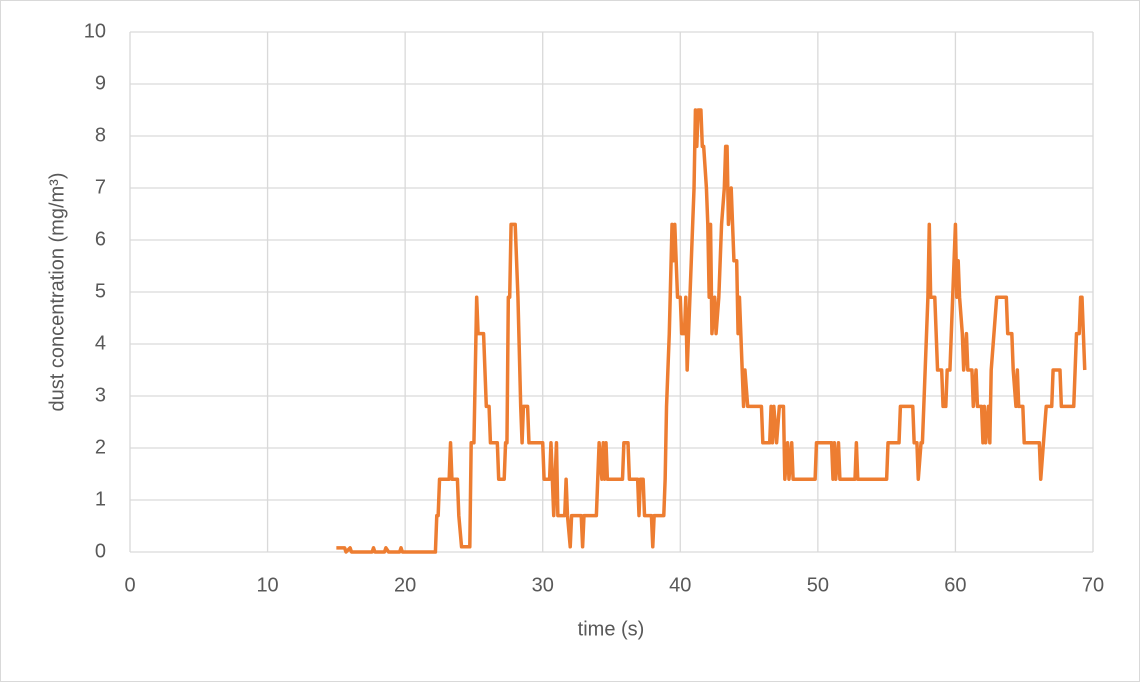 The image size is (1140, 682). Describe the element at coordinates (95, 31) in the screenshot. I see `y-tick-label: 10` at that location.